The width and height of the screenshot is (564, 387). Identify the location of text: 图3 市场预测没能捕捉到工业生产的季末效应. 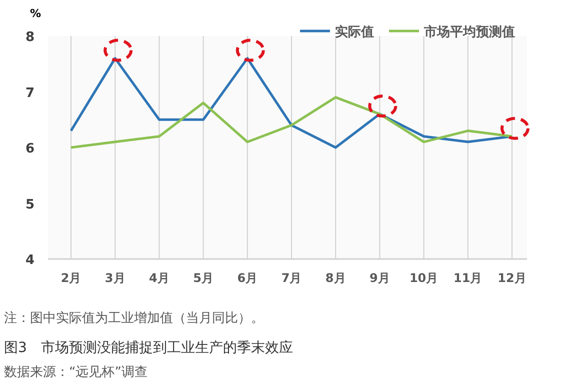
(148, 348).